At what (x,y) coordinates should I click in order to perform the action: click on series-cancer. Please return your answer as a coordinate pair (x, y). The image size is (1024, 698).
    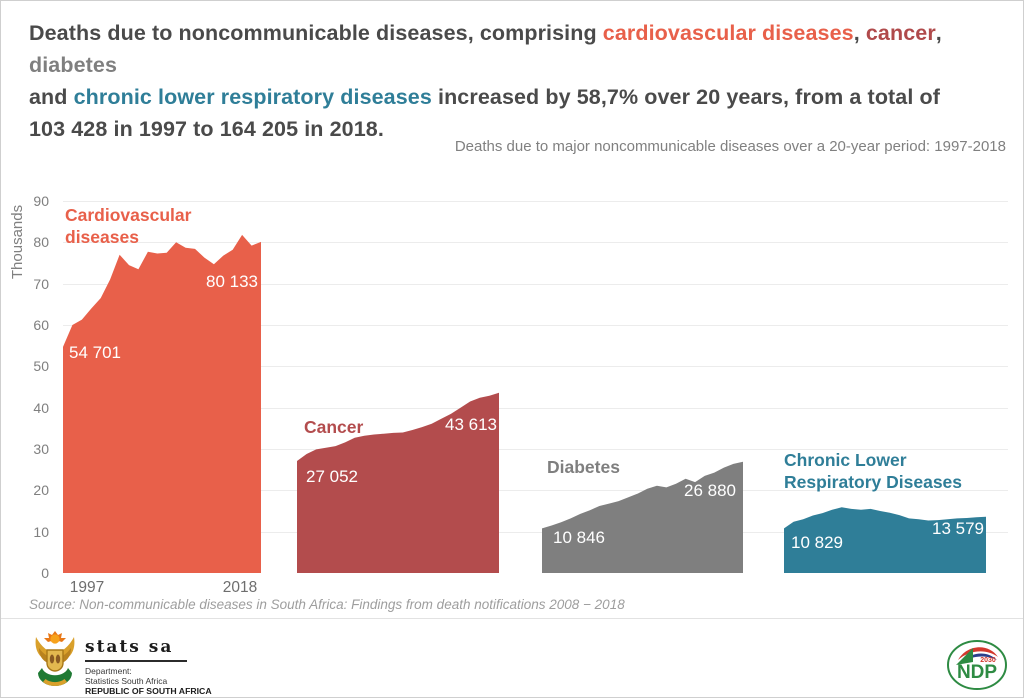
    Looking at the image, I should click on (398, 387).